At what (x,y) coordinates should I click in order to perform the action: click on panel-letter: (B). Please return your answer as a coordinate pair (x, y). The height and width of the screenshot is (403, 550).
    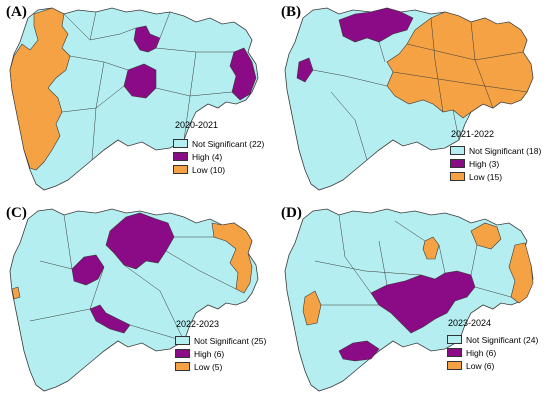
    Looking at the image, I should click on (291, 12).